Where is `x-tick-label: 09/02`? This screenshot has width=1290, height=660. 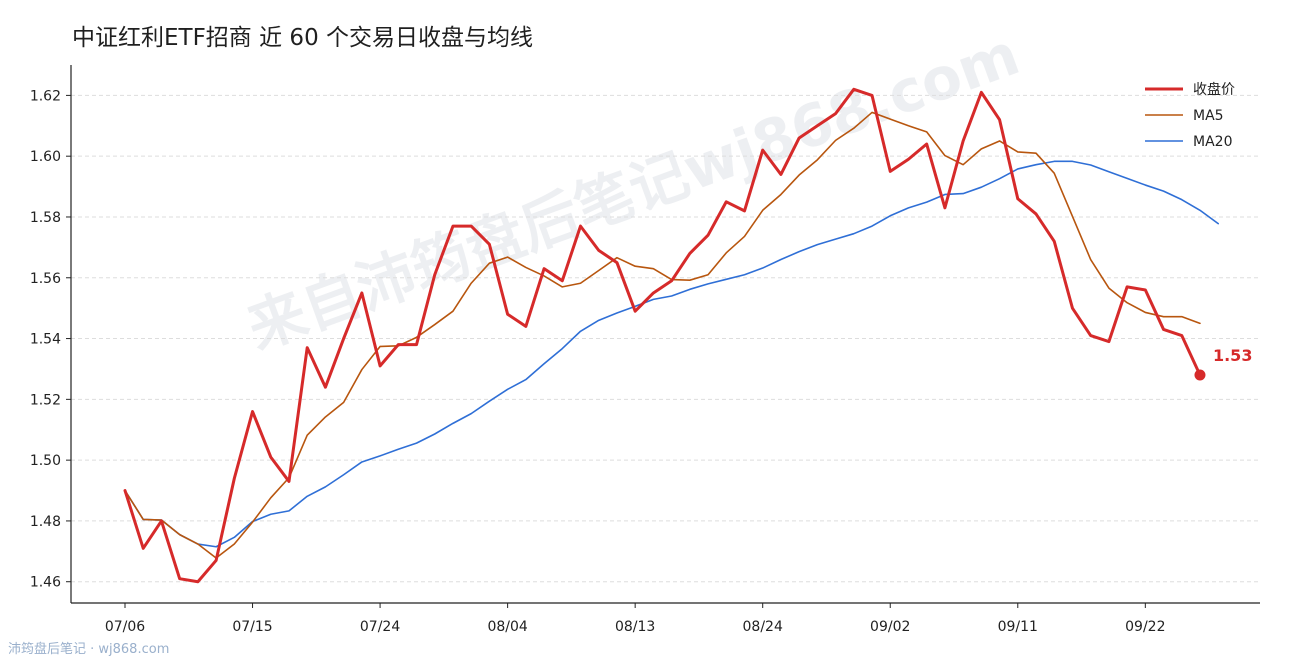
x-tick-label: 09/02 is located at coordinates (890, 627).